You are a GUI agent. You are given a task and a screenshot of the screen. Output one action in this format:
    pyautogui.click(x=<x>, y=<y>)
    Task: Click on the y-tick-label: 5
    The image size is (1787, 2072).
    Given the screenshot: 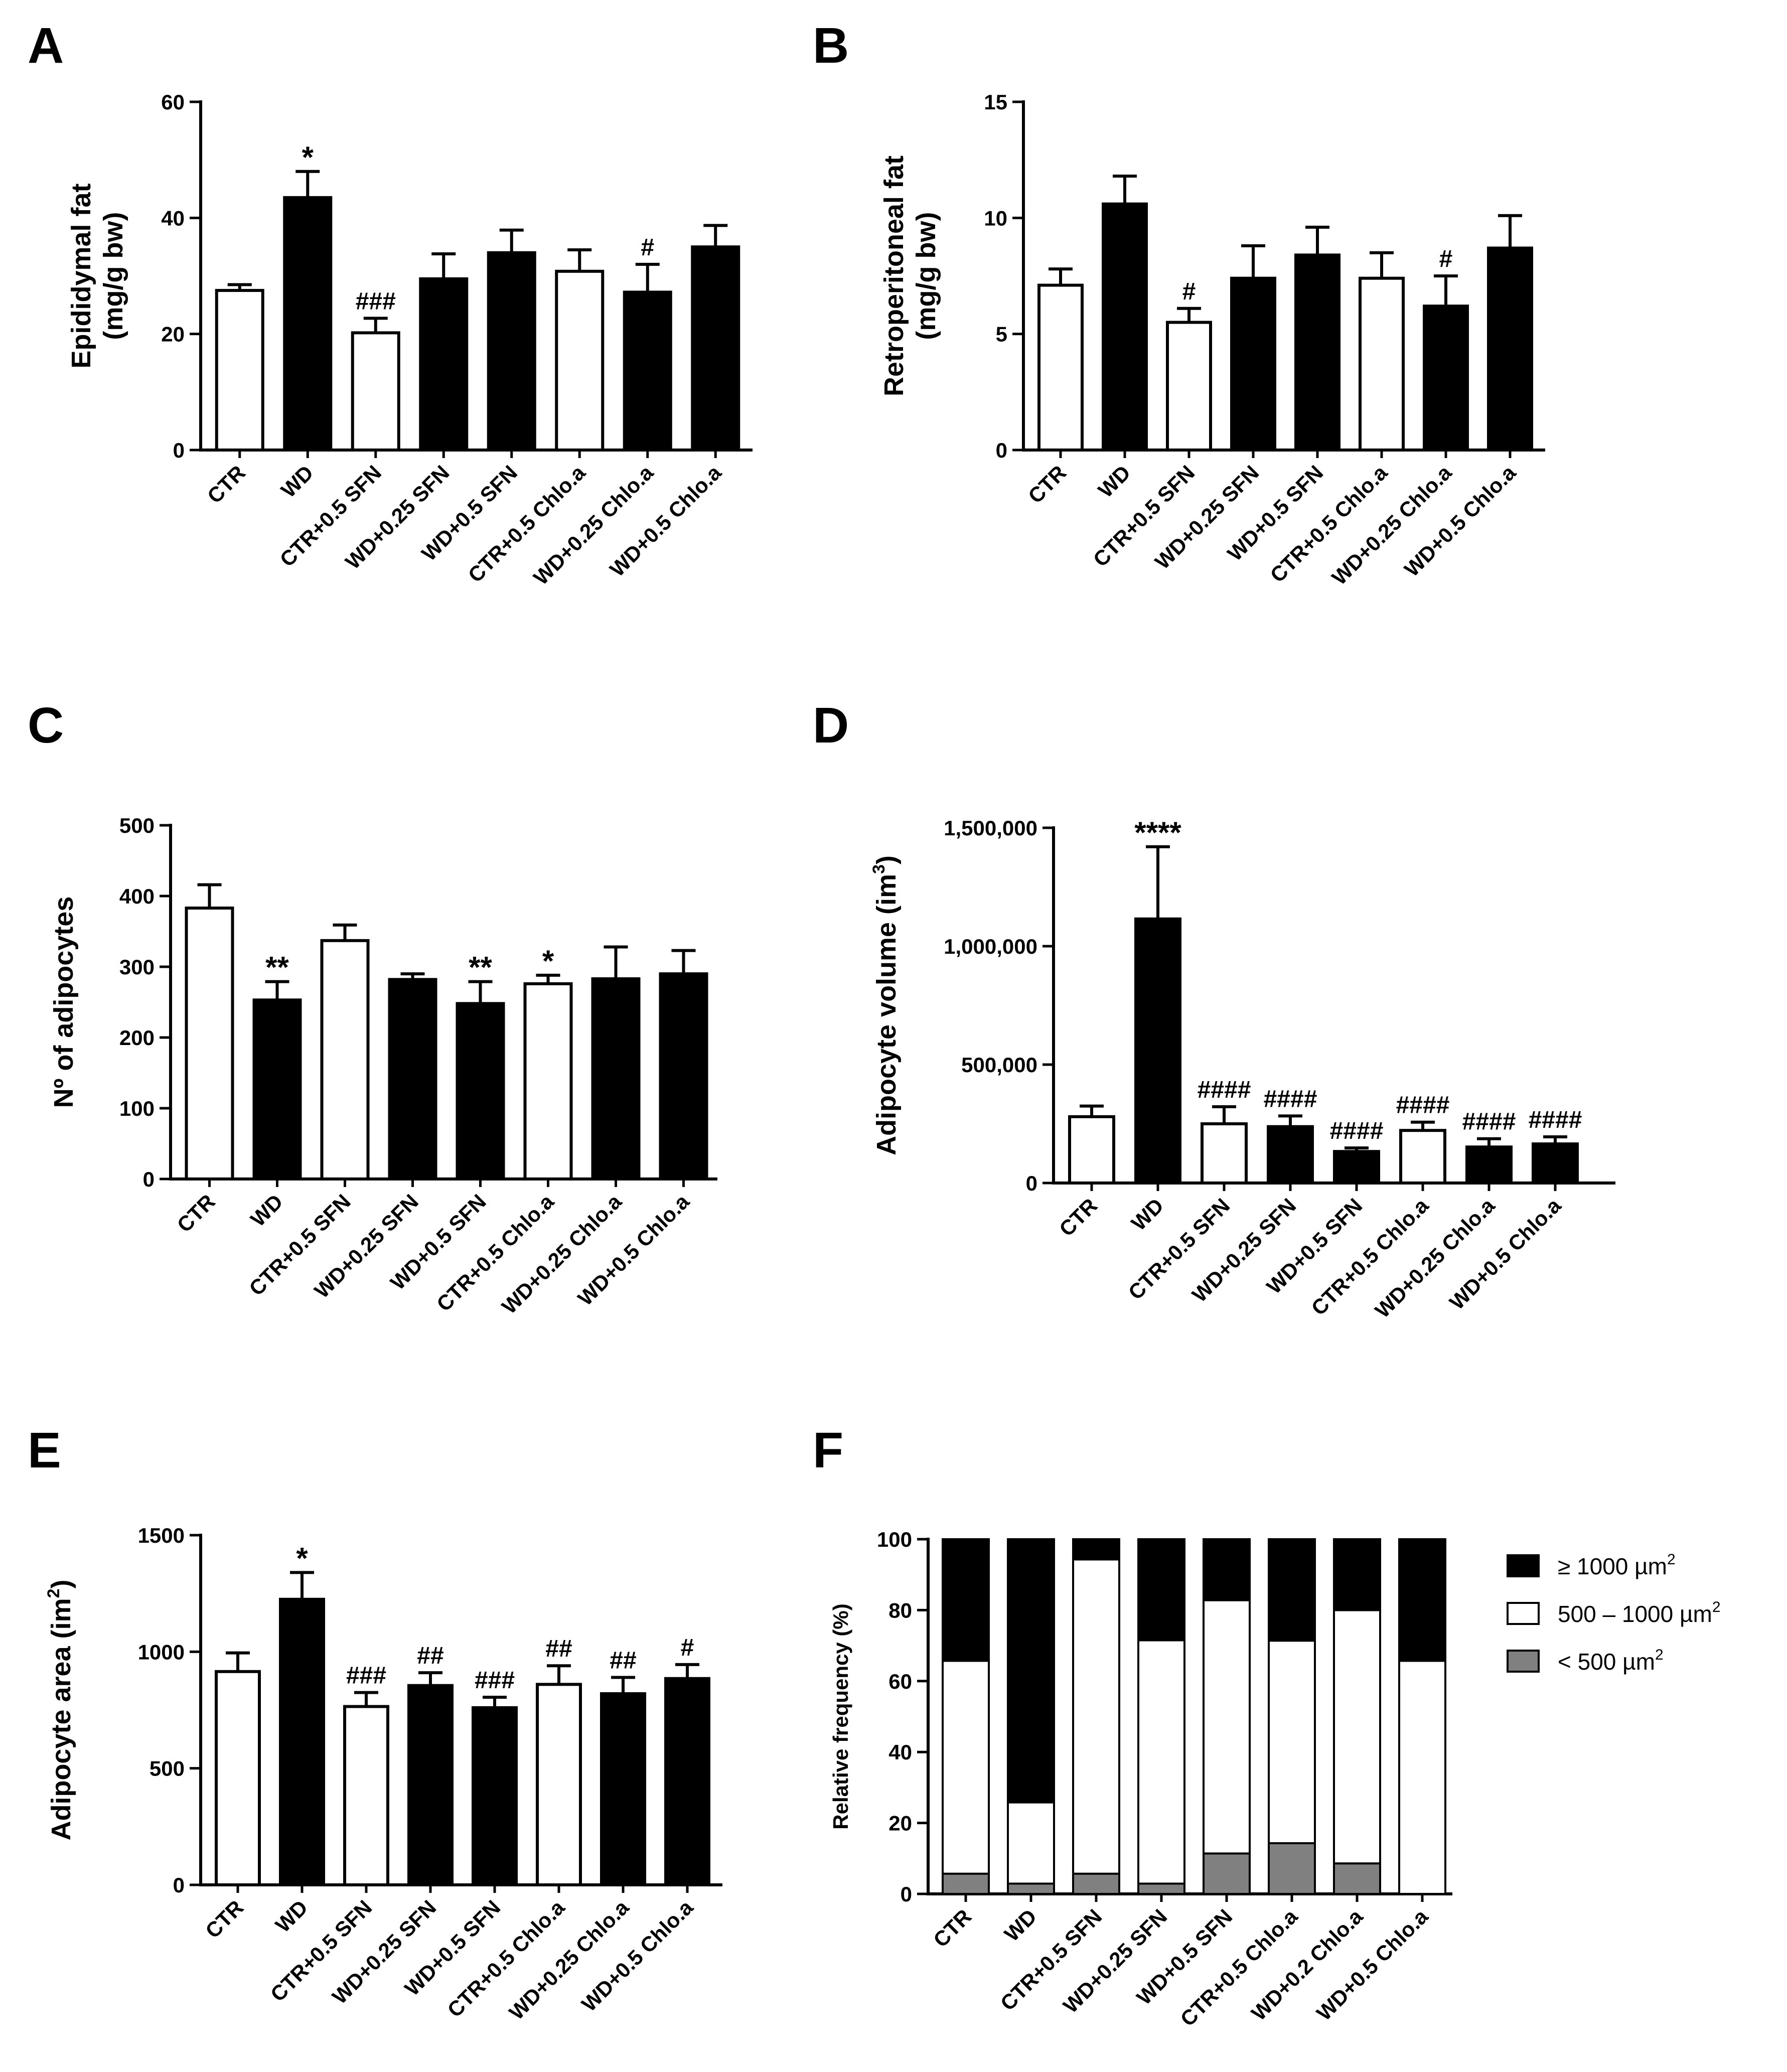 What is the action you would take?
    pyautogui.click(x=1002, y=334)
    